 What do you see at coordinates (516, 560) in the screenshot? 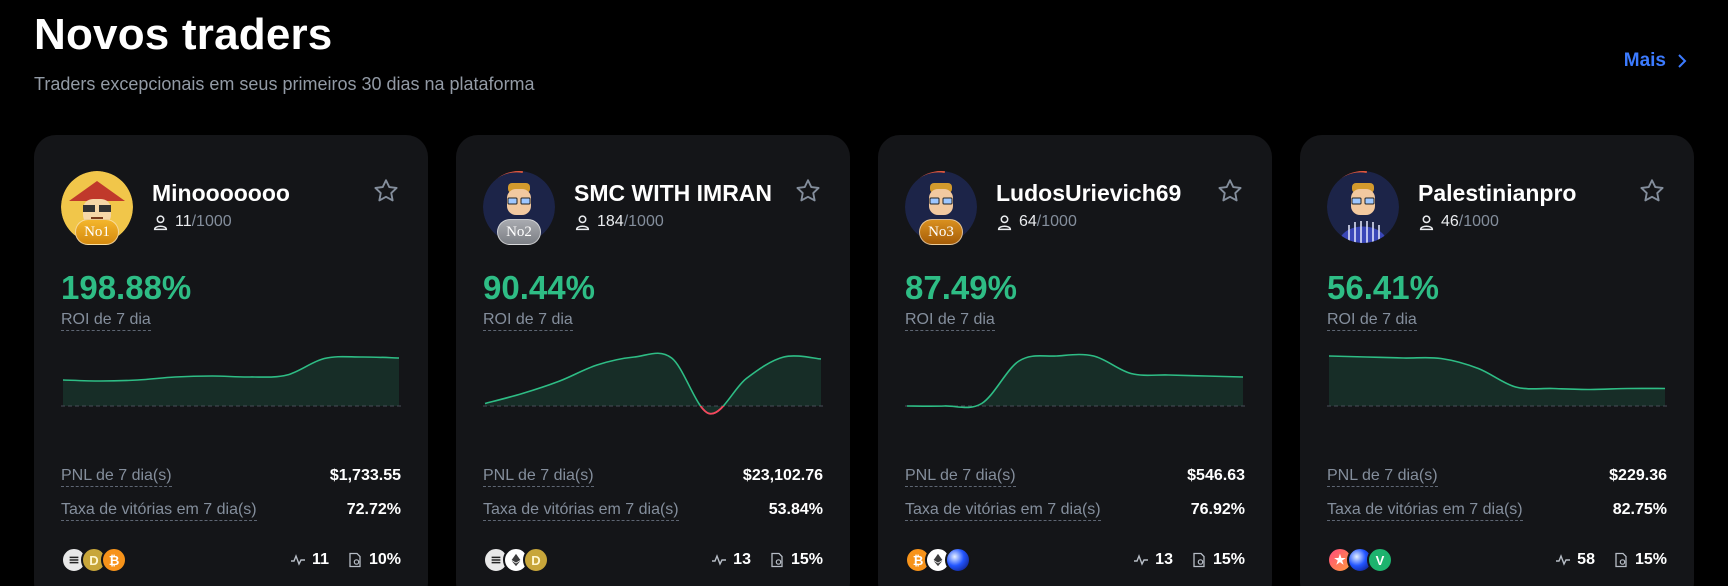
I see `coin-list: D` at bounding box center [516, 560].